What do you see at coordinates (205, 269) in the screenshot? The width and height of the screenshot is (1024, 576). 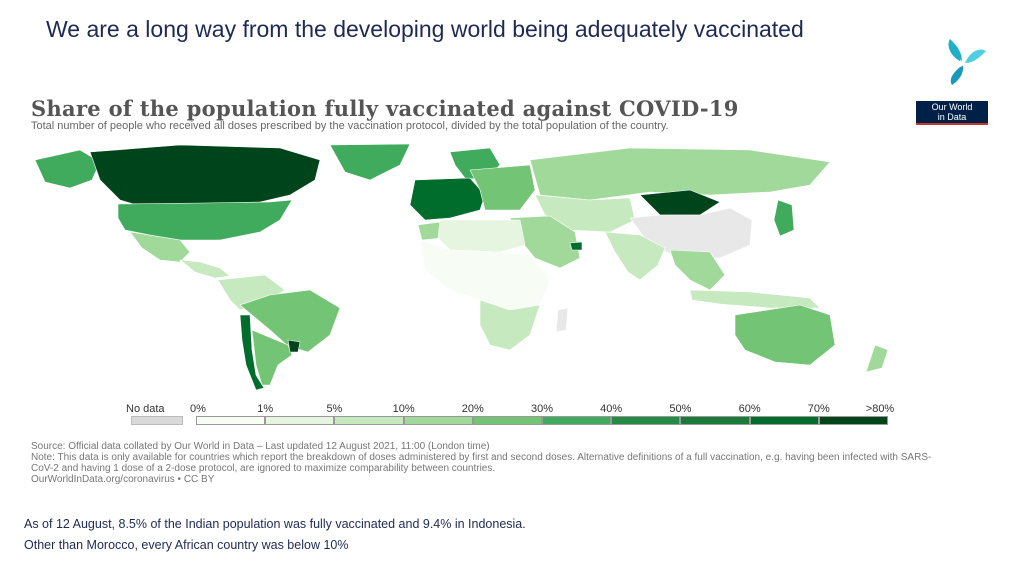 I see `map-region-central-america` at bounding box center [205, 269].